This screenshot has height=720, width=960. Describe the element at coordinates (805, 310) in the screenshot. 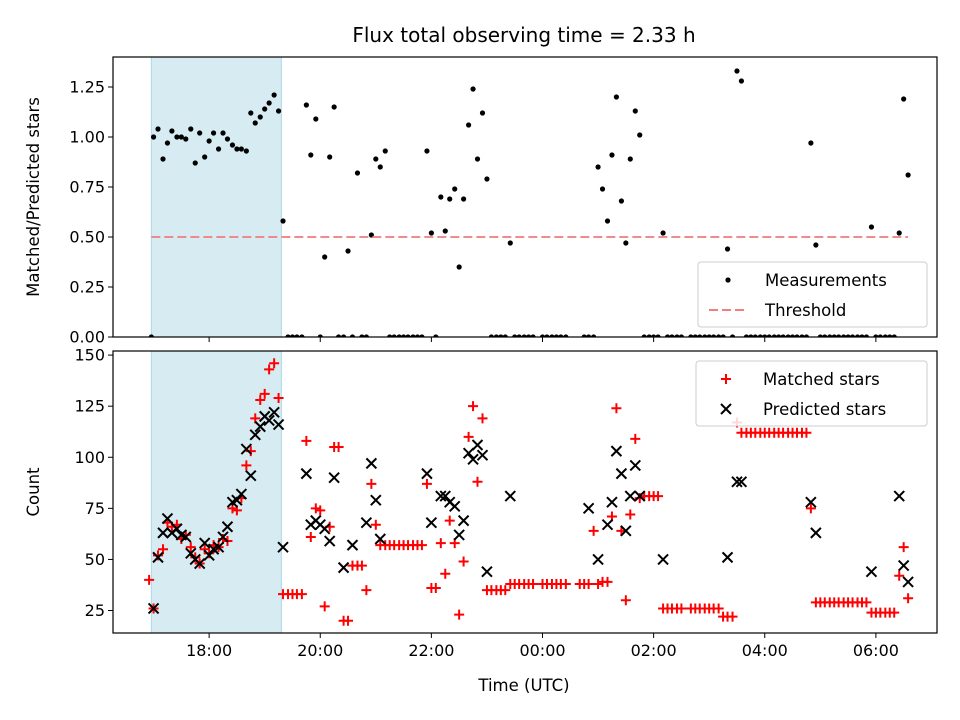

I see `top-panel-legend-label: Threshold` at that location.